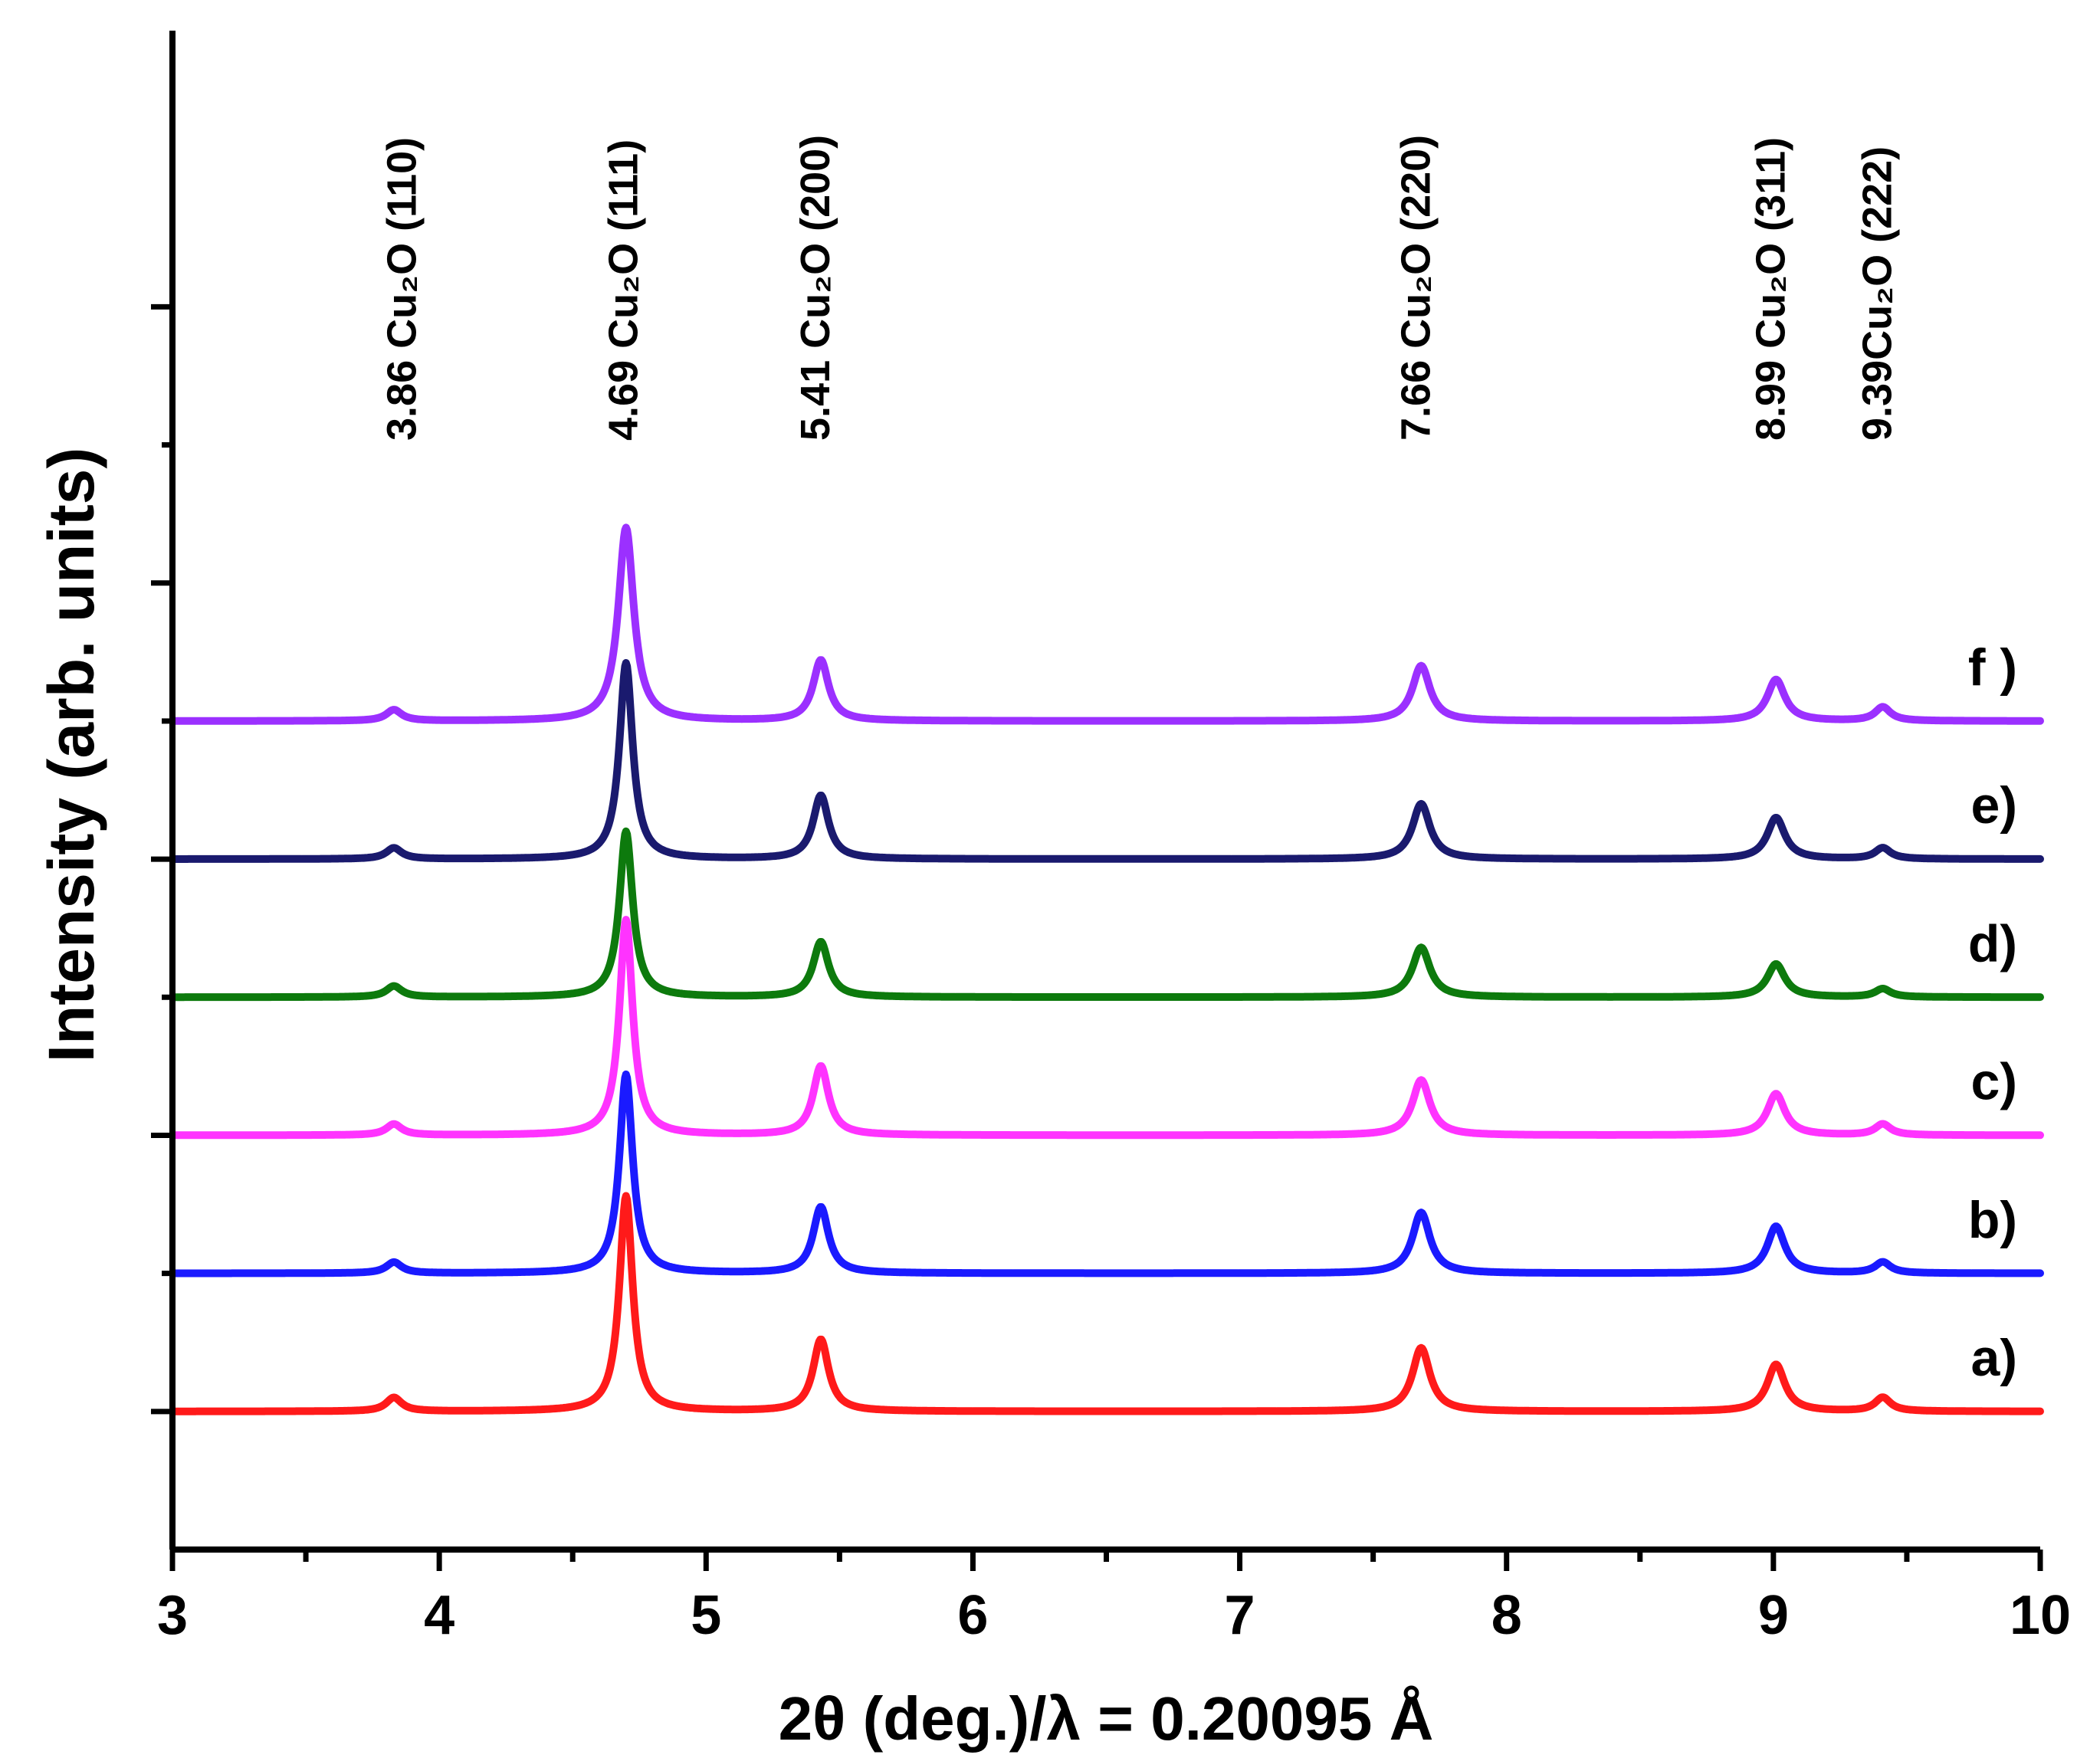 Image resolution: width=2100 pixels, height=1758 pixels. What do you see at coordinates (2040, 1615) in the screenshot?
I see `x-tick-label-10: 10` at bounding box center [2040, 1615].